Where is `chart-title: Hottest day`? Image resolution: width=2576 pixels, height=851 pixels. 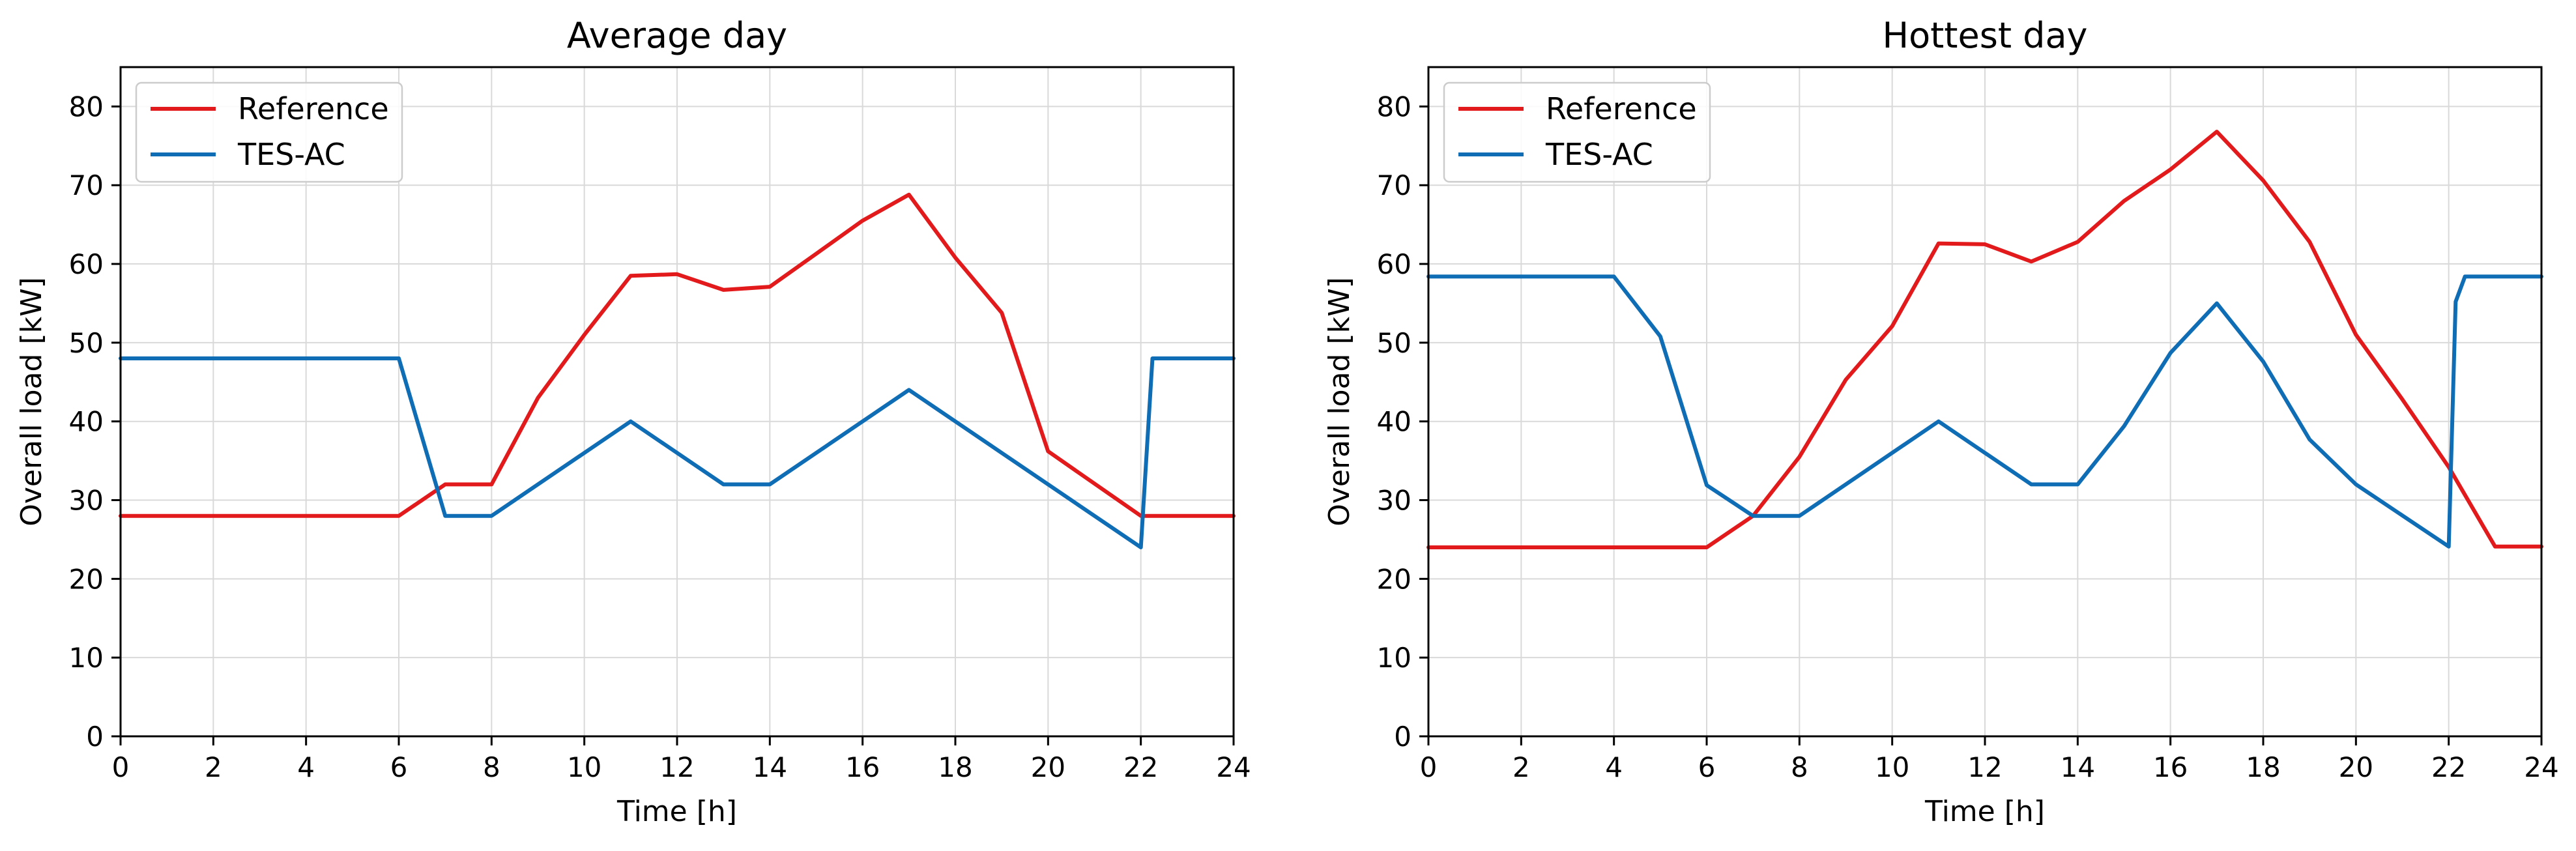
chart-title: Hottest day is located at coordinates (1984, 35).